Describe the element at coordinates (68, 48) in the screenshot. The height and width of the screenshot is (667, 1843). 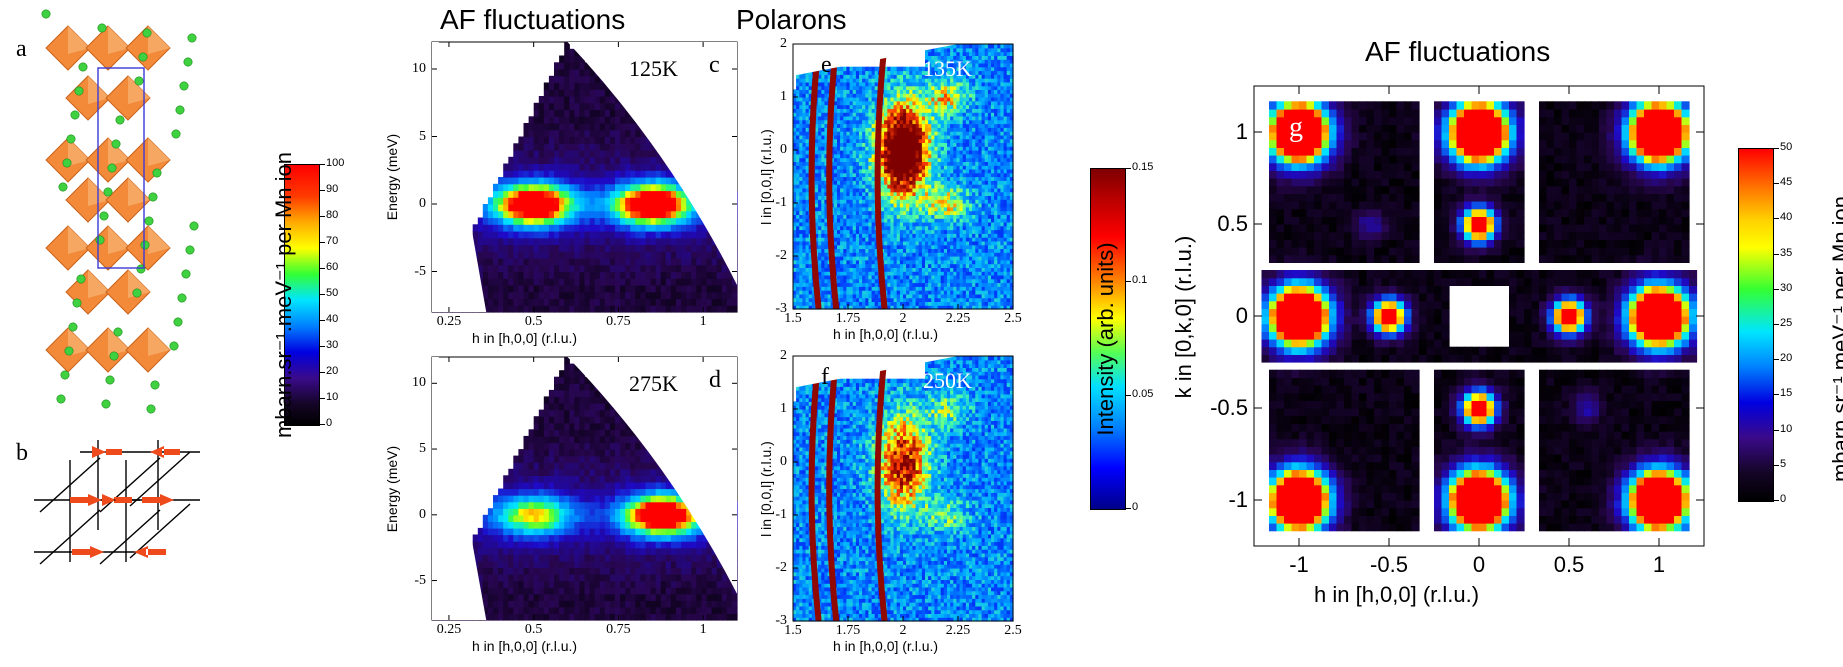
I see `octahedron` at that location.